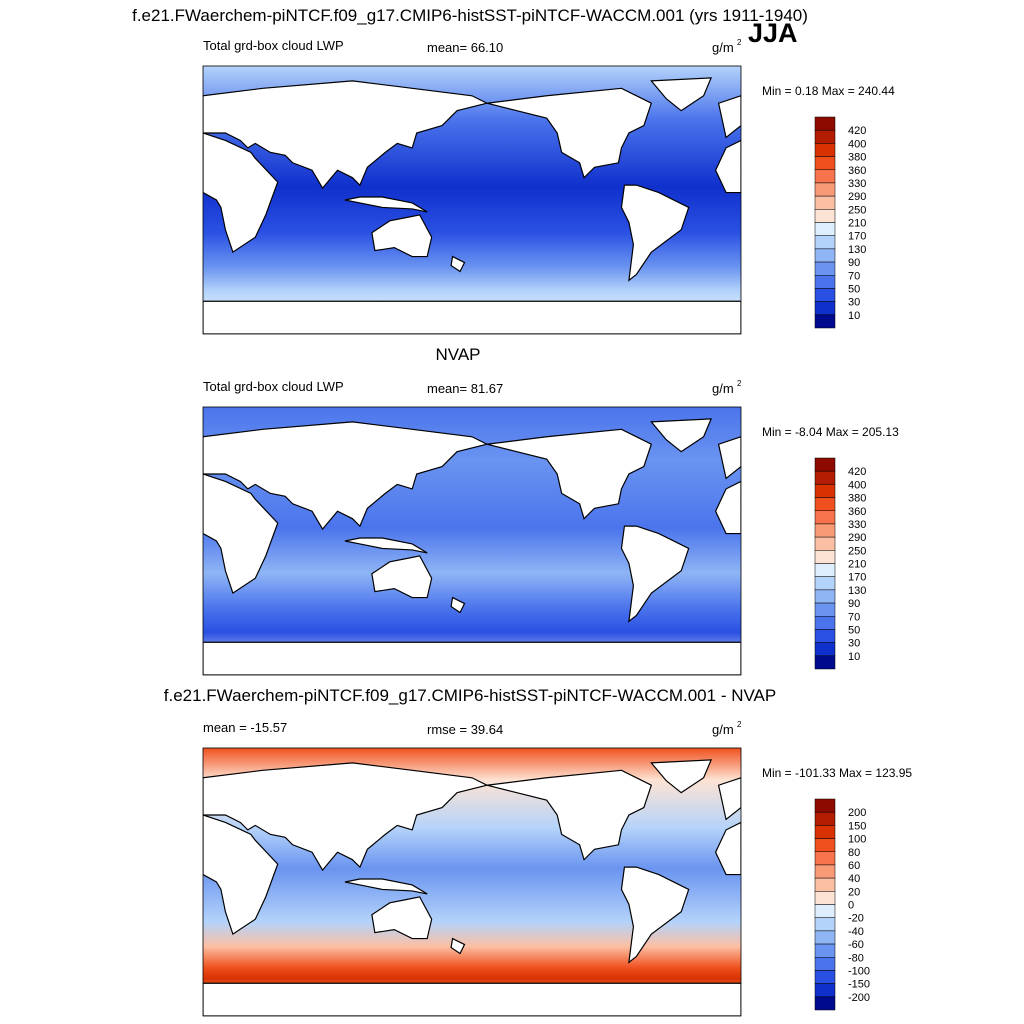 This screenshot has width=1024, height=1024. Describe the element at coordinates (773, 33) in the screenshot. I see `season: JJA` at that location.